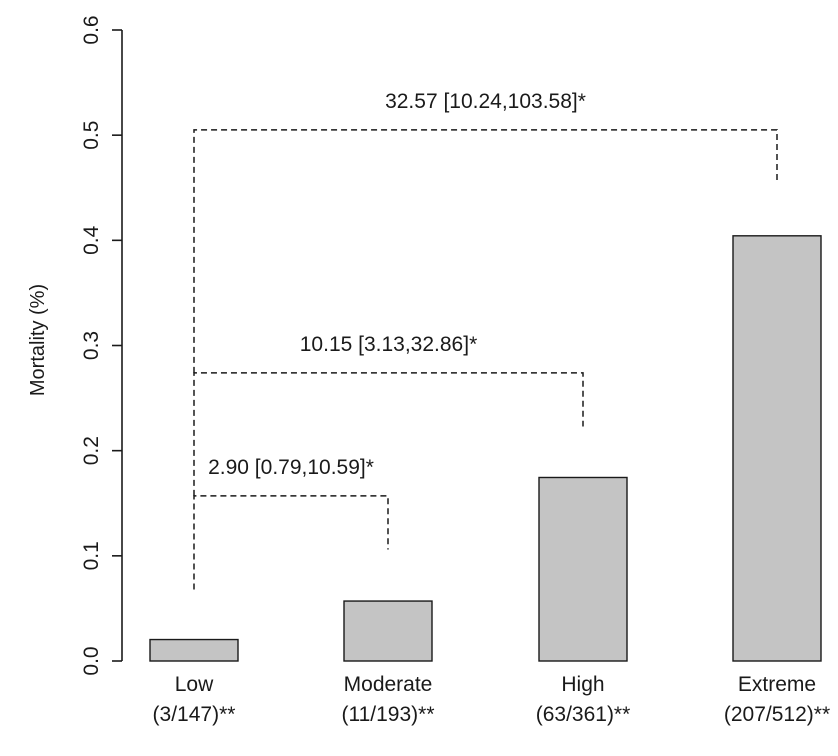 The image size is (838, 756). What do you see at coordinates (388, 684) in the screenshot?
I see `category-label: Moderate` at bounding box center [388, 684].